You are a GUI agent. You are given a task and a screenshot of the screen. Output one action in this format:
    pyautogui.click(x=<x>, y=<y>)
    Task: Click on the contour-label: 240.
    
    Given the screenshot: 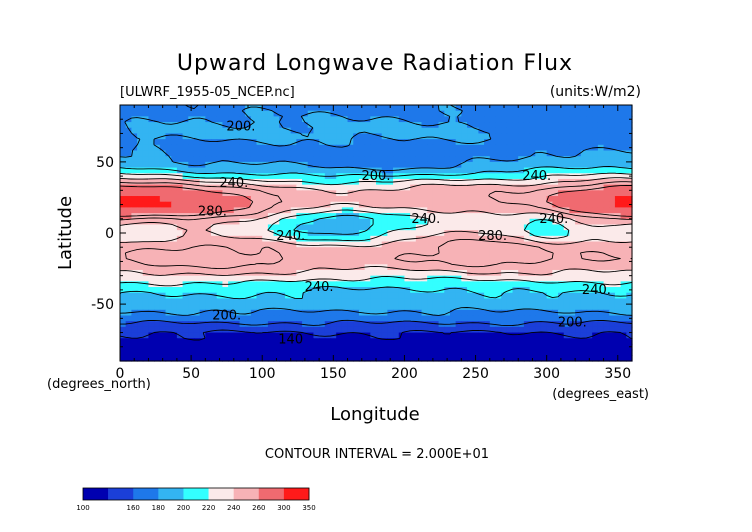 What is the action you would take?
    pyautogui.click(x=319, y=287)
    